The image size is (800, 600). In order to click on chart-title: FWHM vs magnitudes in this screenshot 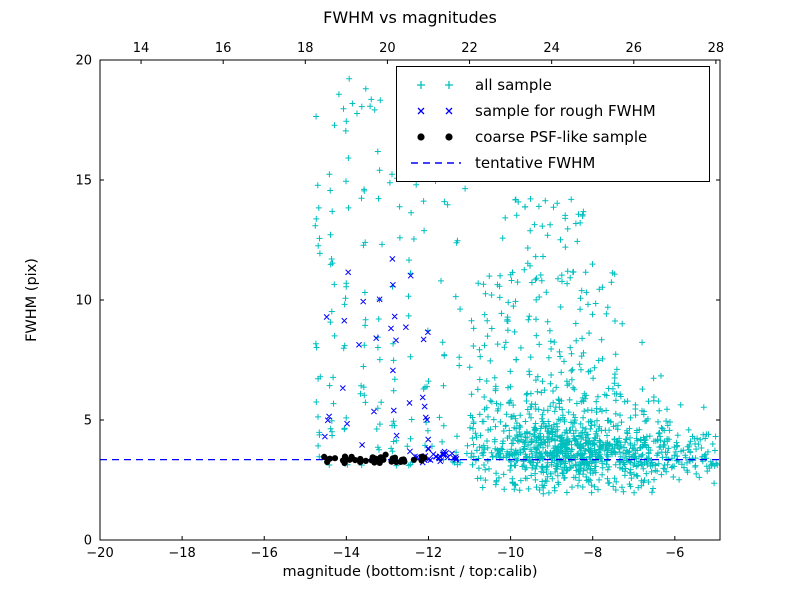, I will do `click(410, 17)`.